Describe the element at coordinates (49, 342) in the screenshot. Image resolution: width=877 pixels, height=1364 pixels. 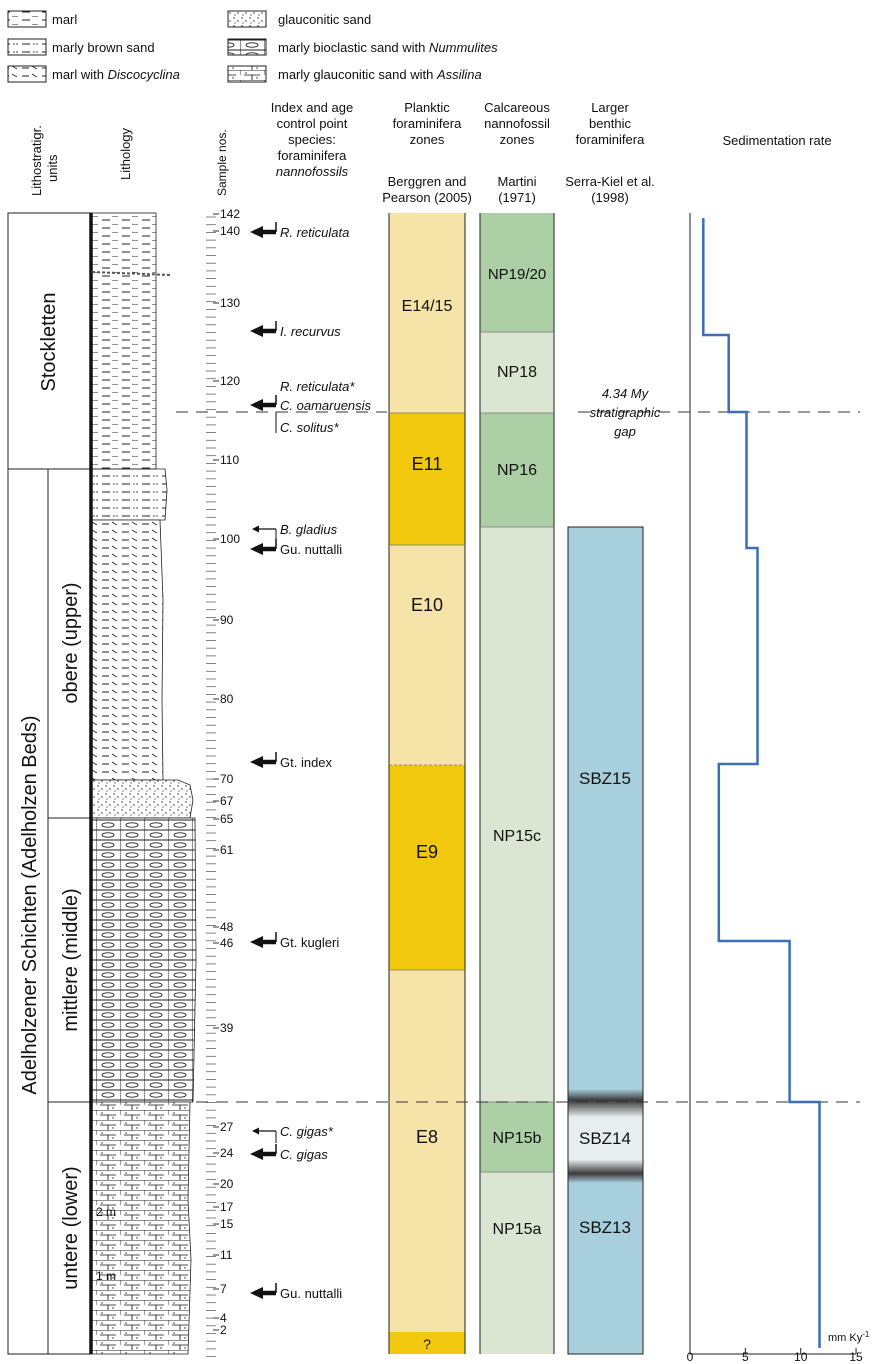
I see `unit-stockletten: Stockletten` at that location.